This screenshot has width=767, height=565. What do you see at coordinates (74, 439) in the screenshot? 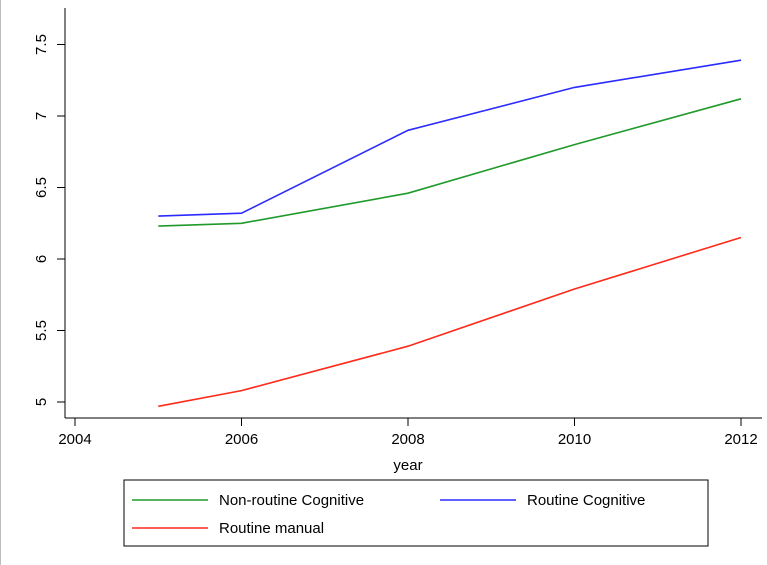
I see `x-tick-label: 2004` at bounding box center [74, 439].